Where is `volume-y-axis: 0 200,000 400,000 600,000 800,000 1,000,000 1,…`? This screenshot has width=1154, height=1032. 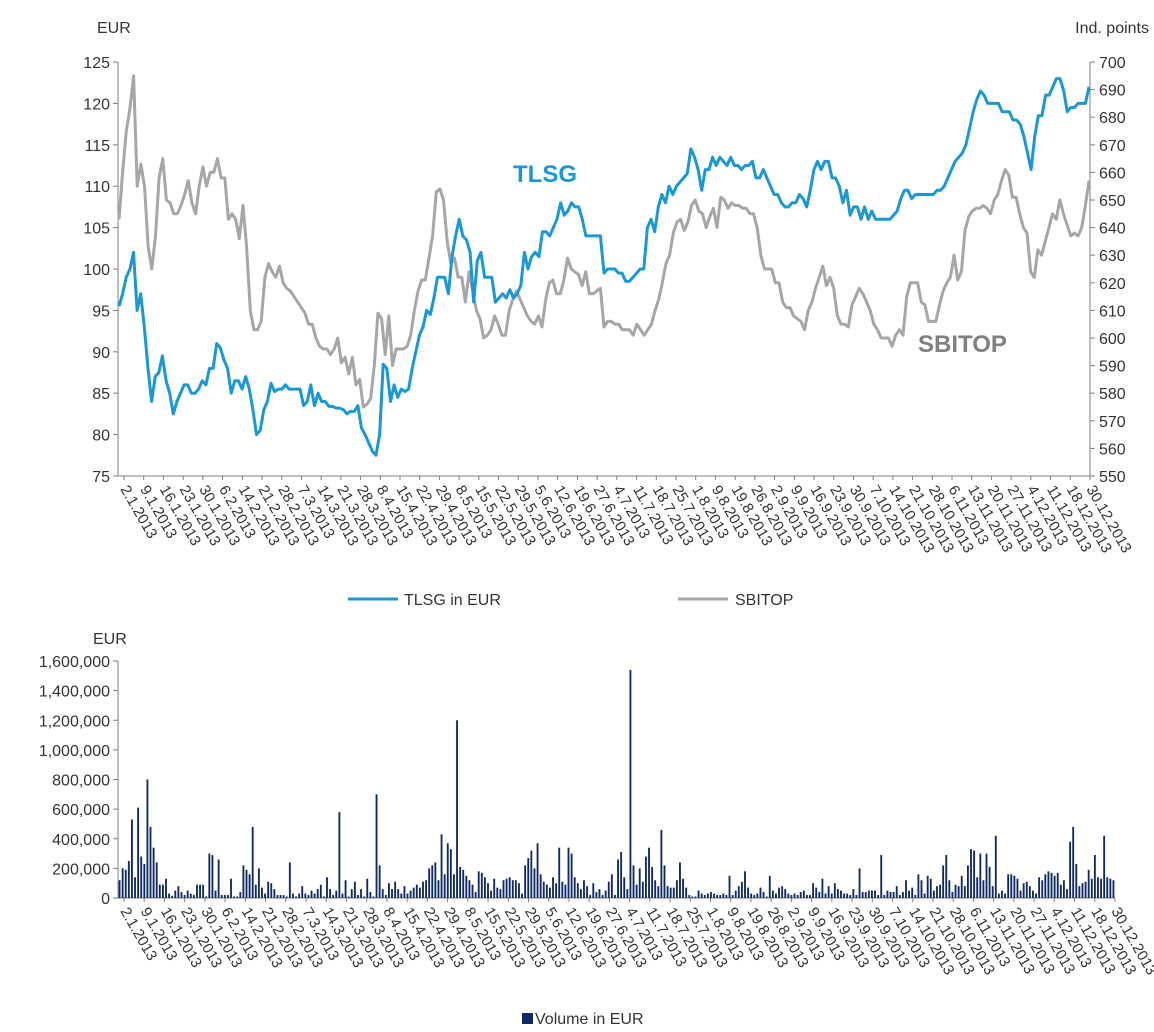
volume-y-axis: 0 200,000 400,000 600,000 800,000 1,000,000 1,… is located at coordinates (79, 781).